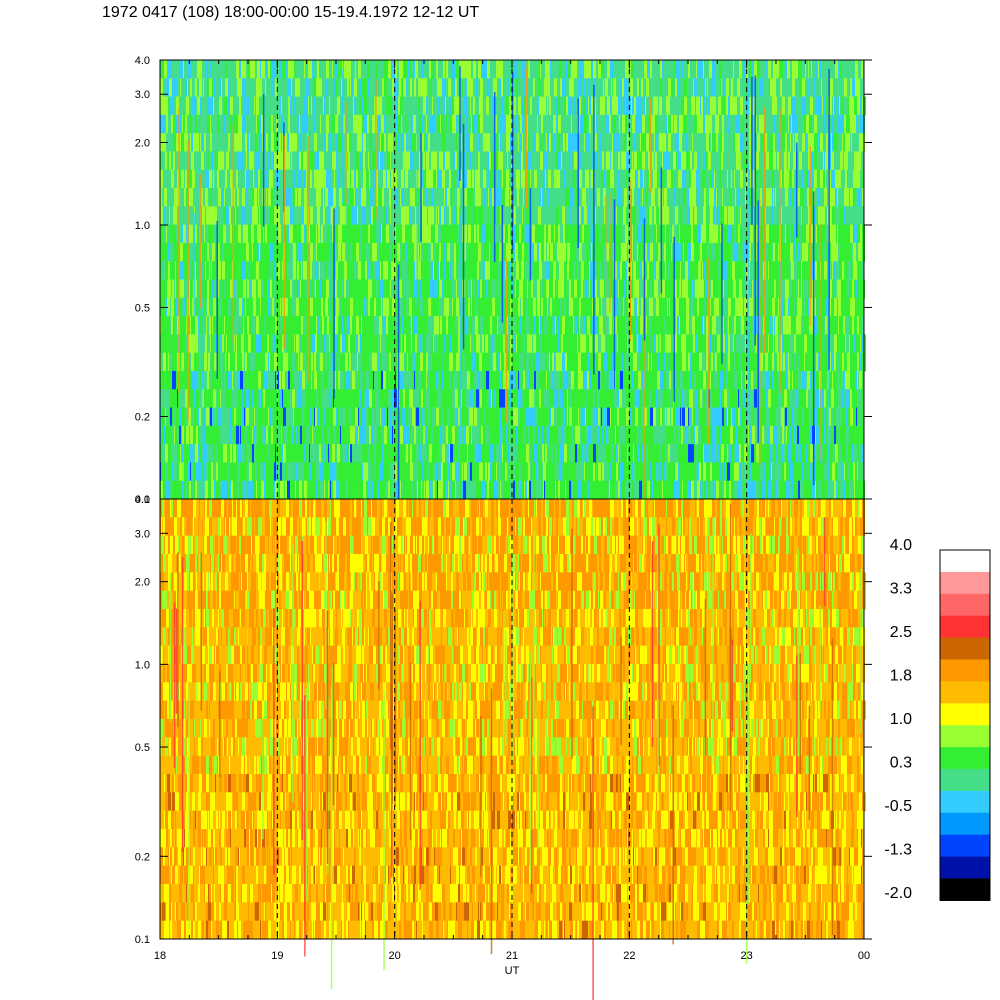 The height and width of the screenshot is (1000, 1000). What do you see at coordinates (901, 545) in the screenshot?
I see `colorbar-label: 4.0` at bounding box center [901, 545].